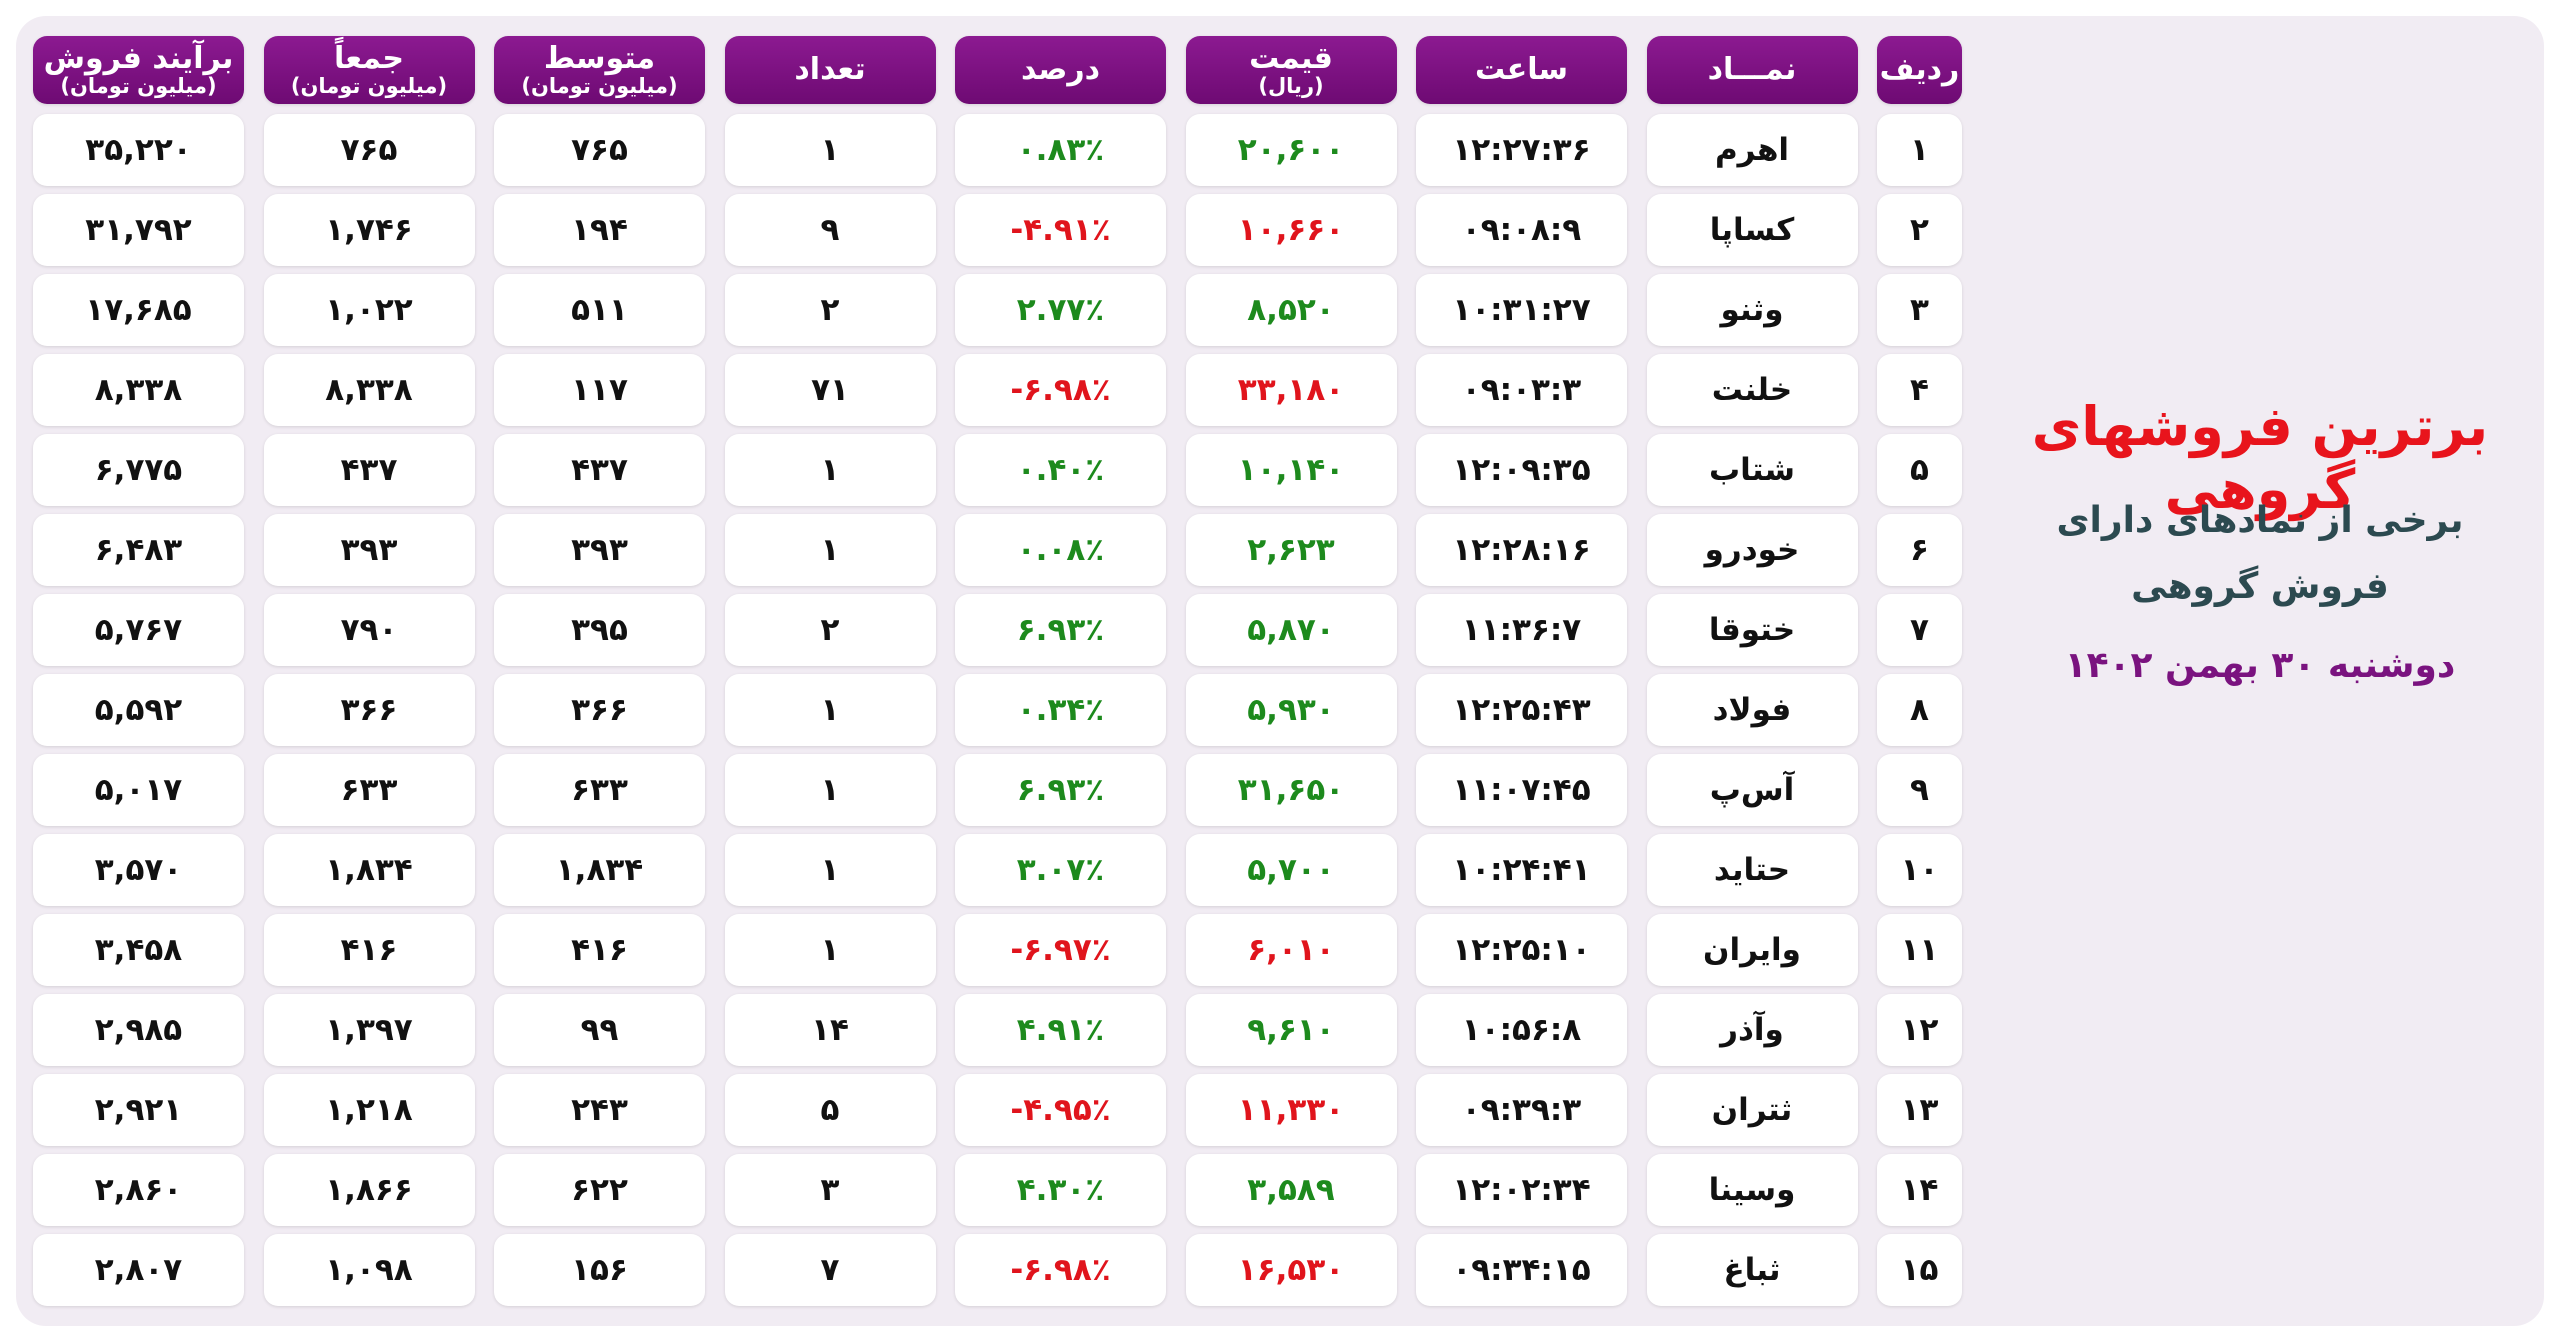  What do you see at coordinates (138, 230) in the screenshot?
I see `table-cell: ۳۱,۷۹۲` at bounding box center [138, 230].